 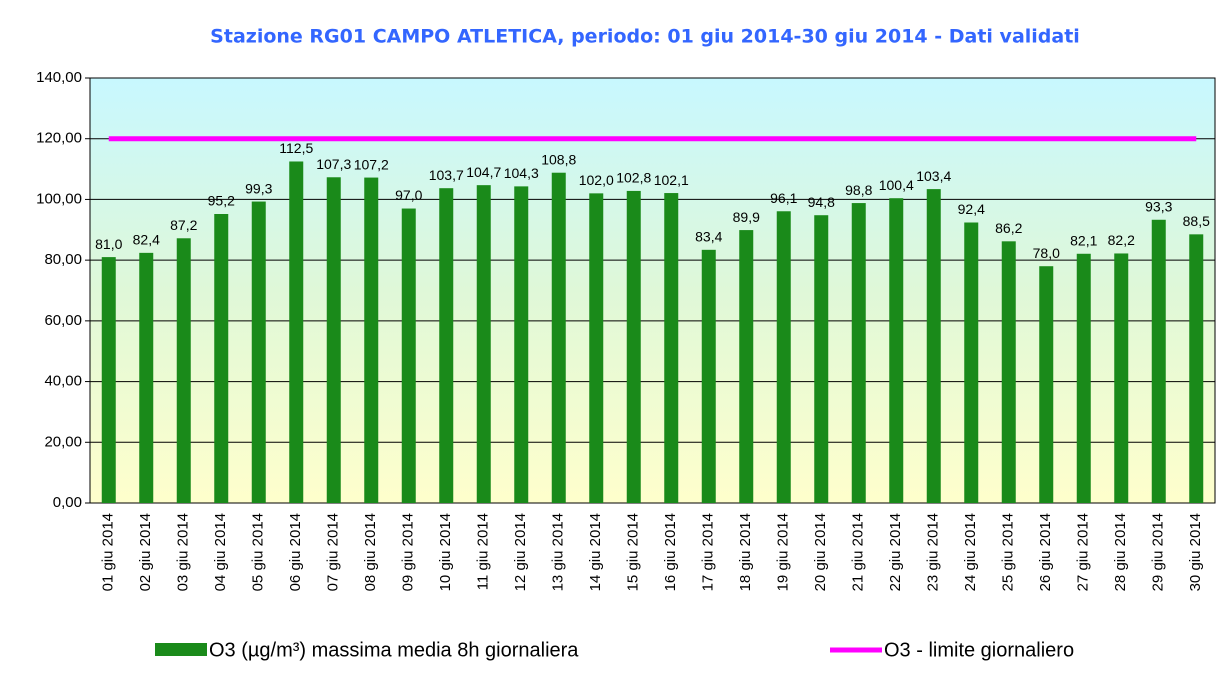 What do you see at coordinates (1120, 552) in the screenshot?
I see `x-tick-label: 28 giu 2014` at bounding box center [1120, 552].